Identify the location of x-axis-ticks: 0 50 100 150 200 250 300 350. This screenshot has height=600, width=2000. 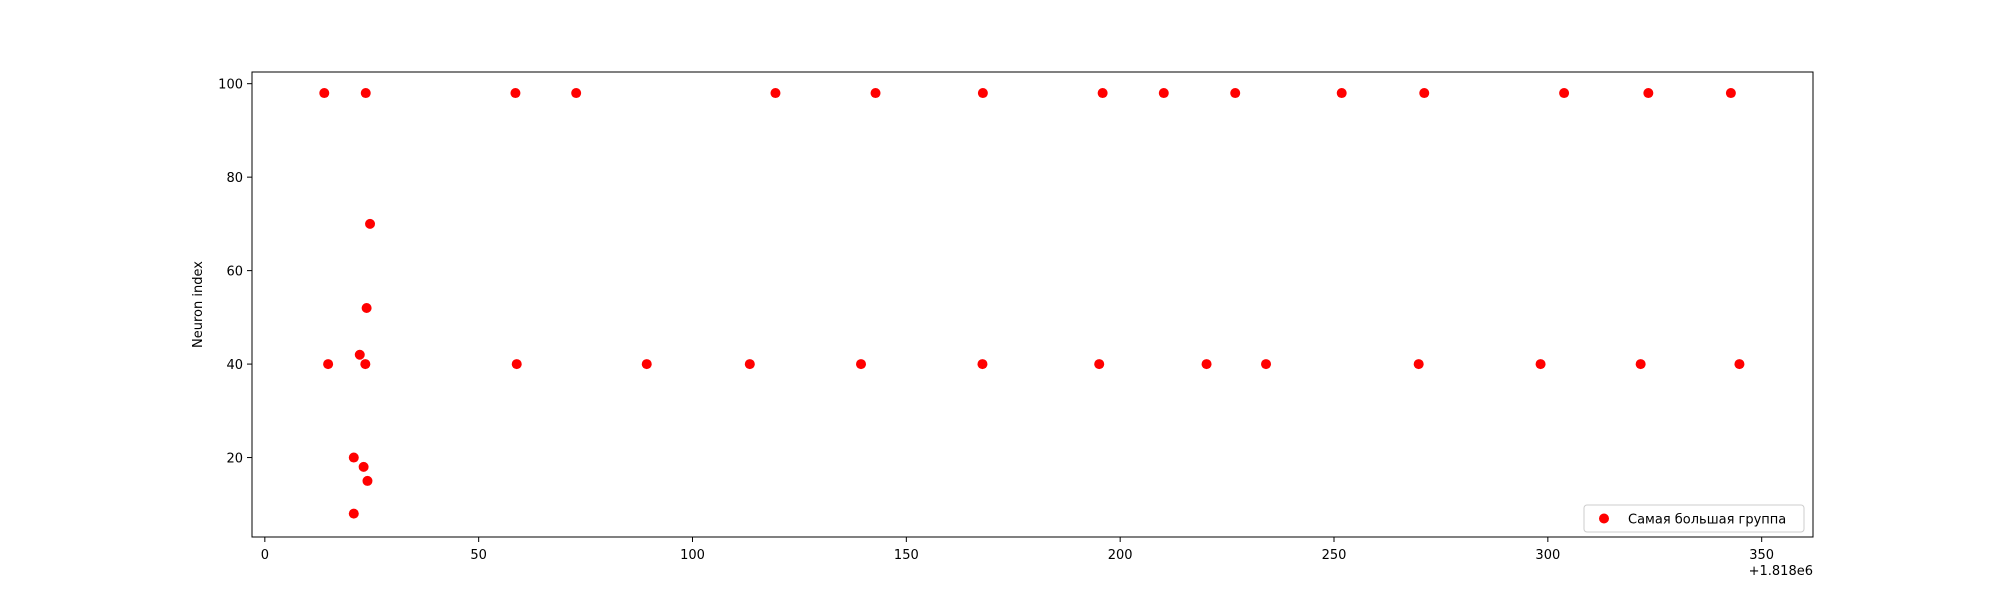
(1017, 550).